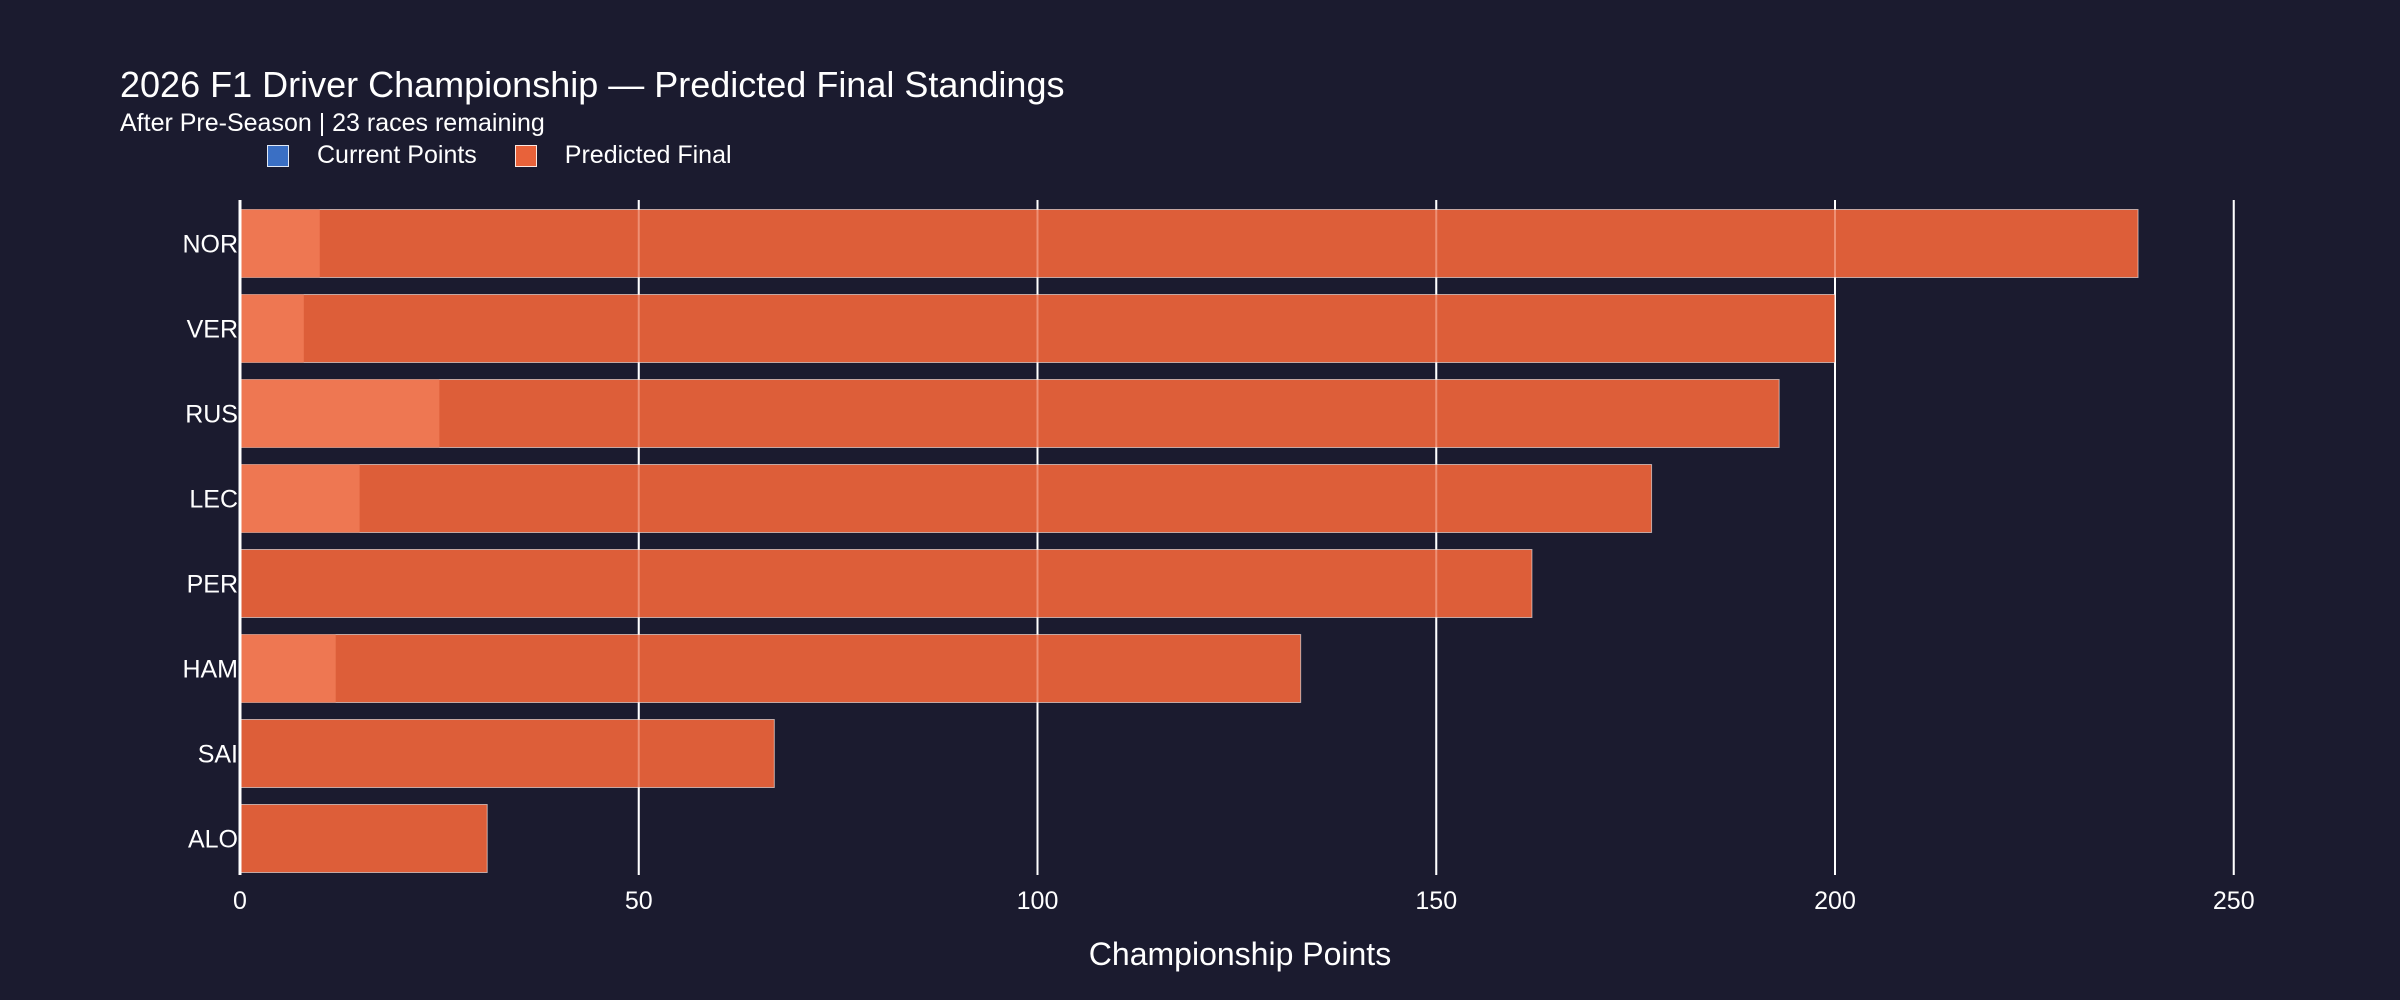 Image resolution: width=2400 pixels, height=1000 pixels. I want to click on bar-current-nor, so click(280, 243).